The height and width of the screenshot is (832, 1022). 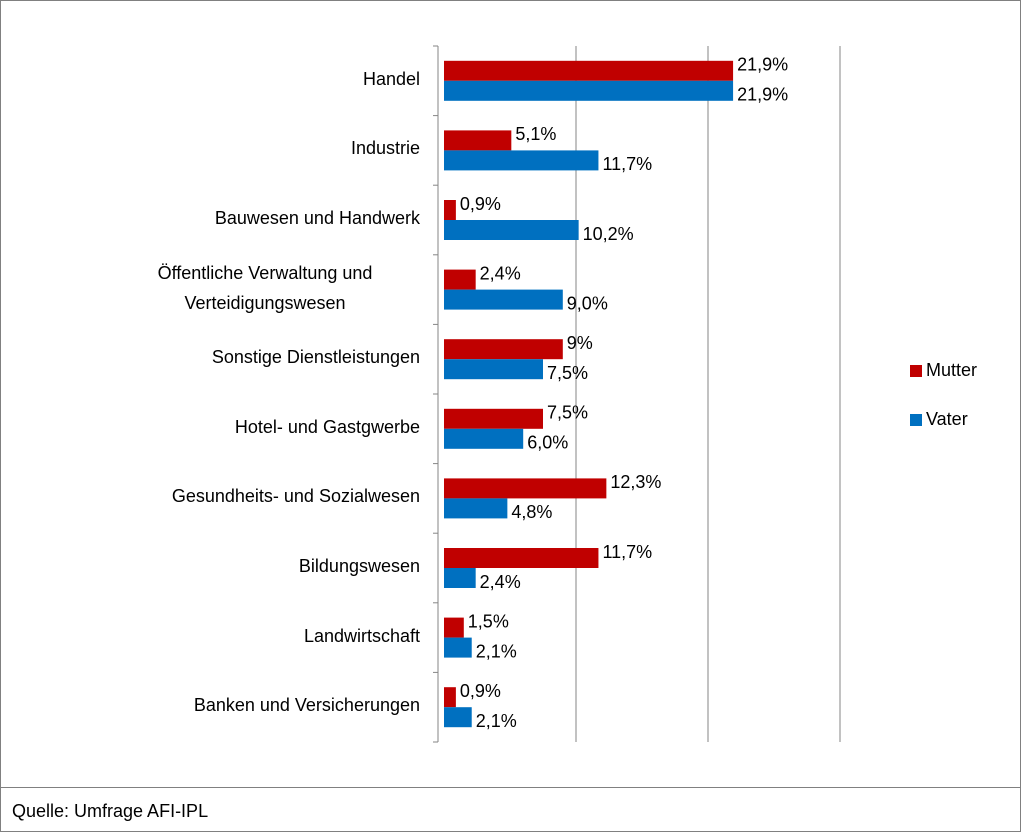 What do you see at coordinates (488, 621) in the screenshot?
I see `value-label: 1,5%` at bounding box center [488, 621].